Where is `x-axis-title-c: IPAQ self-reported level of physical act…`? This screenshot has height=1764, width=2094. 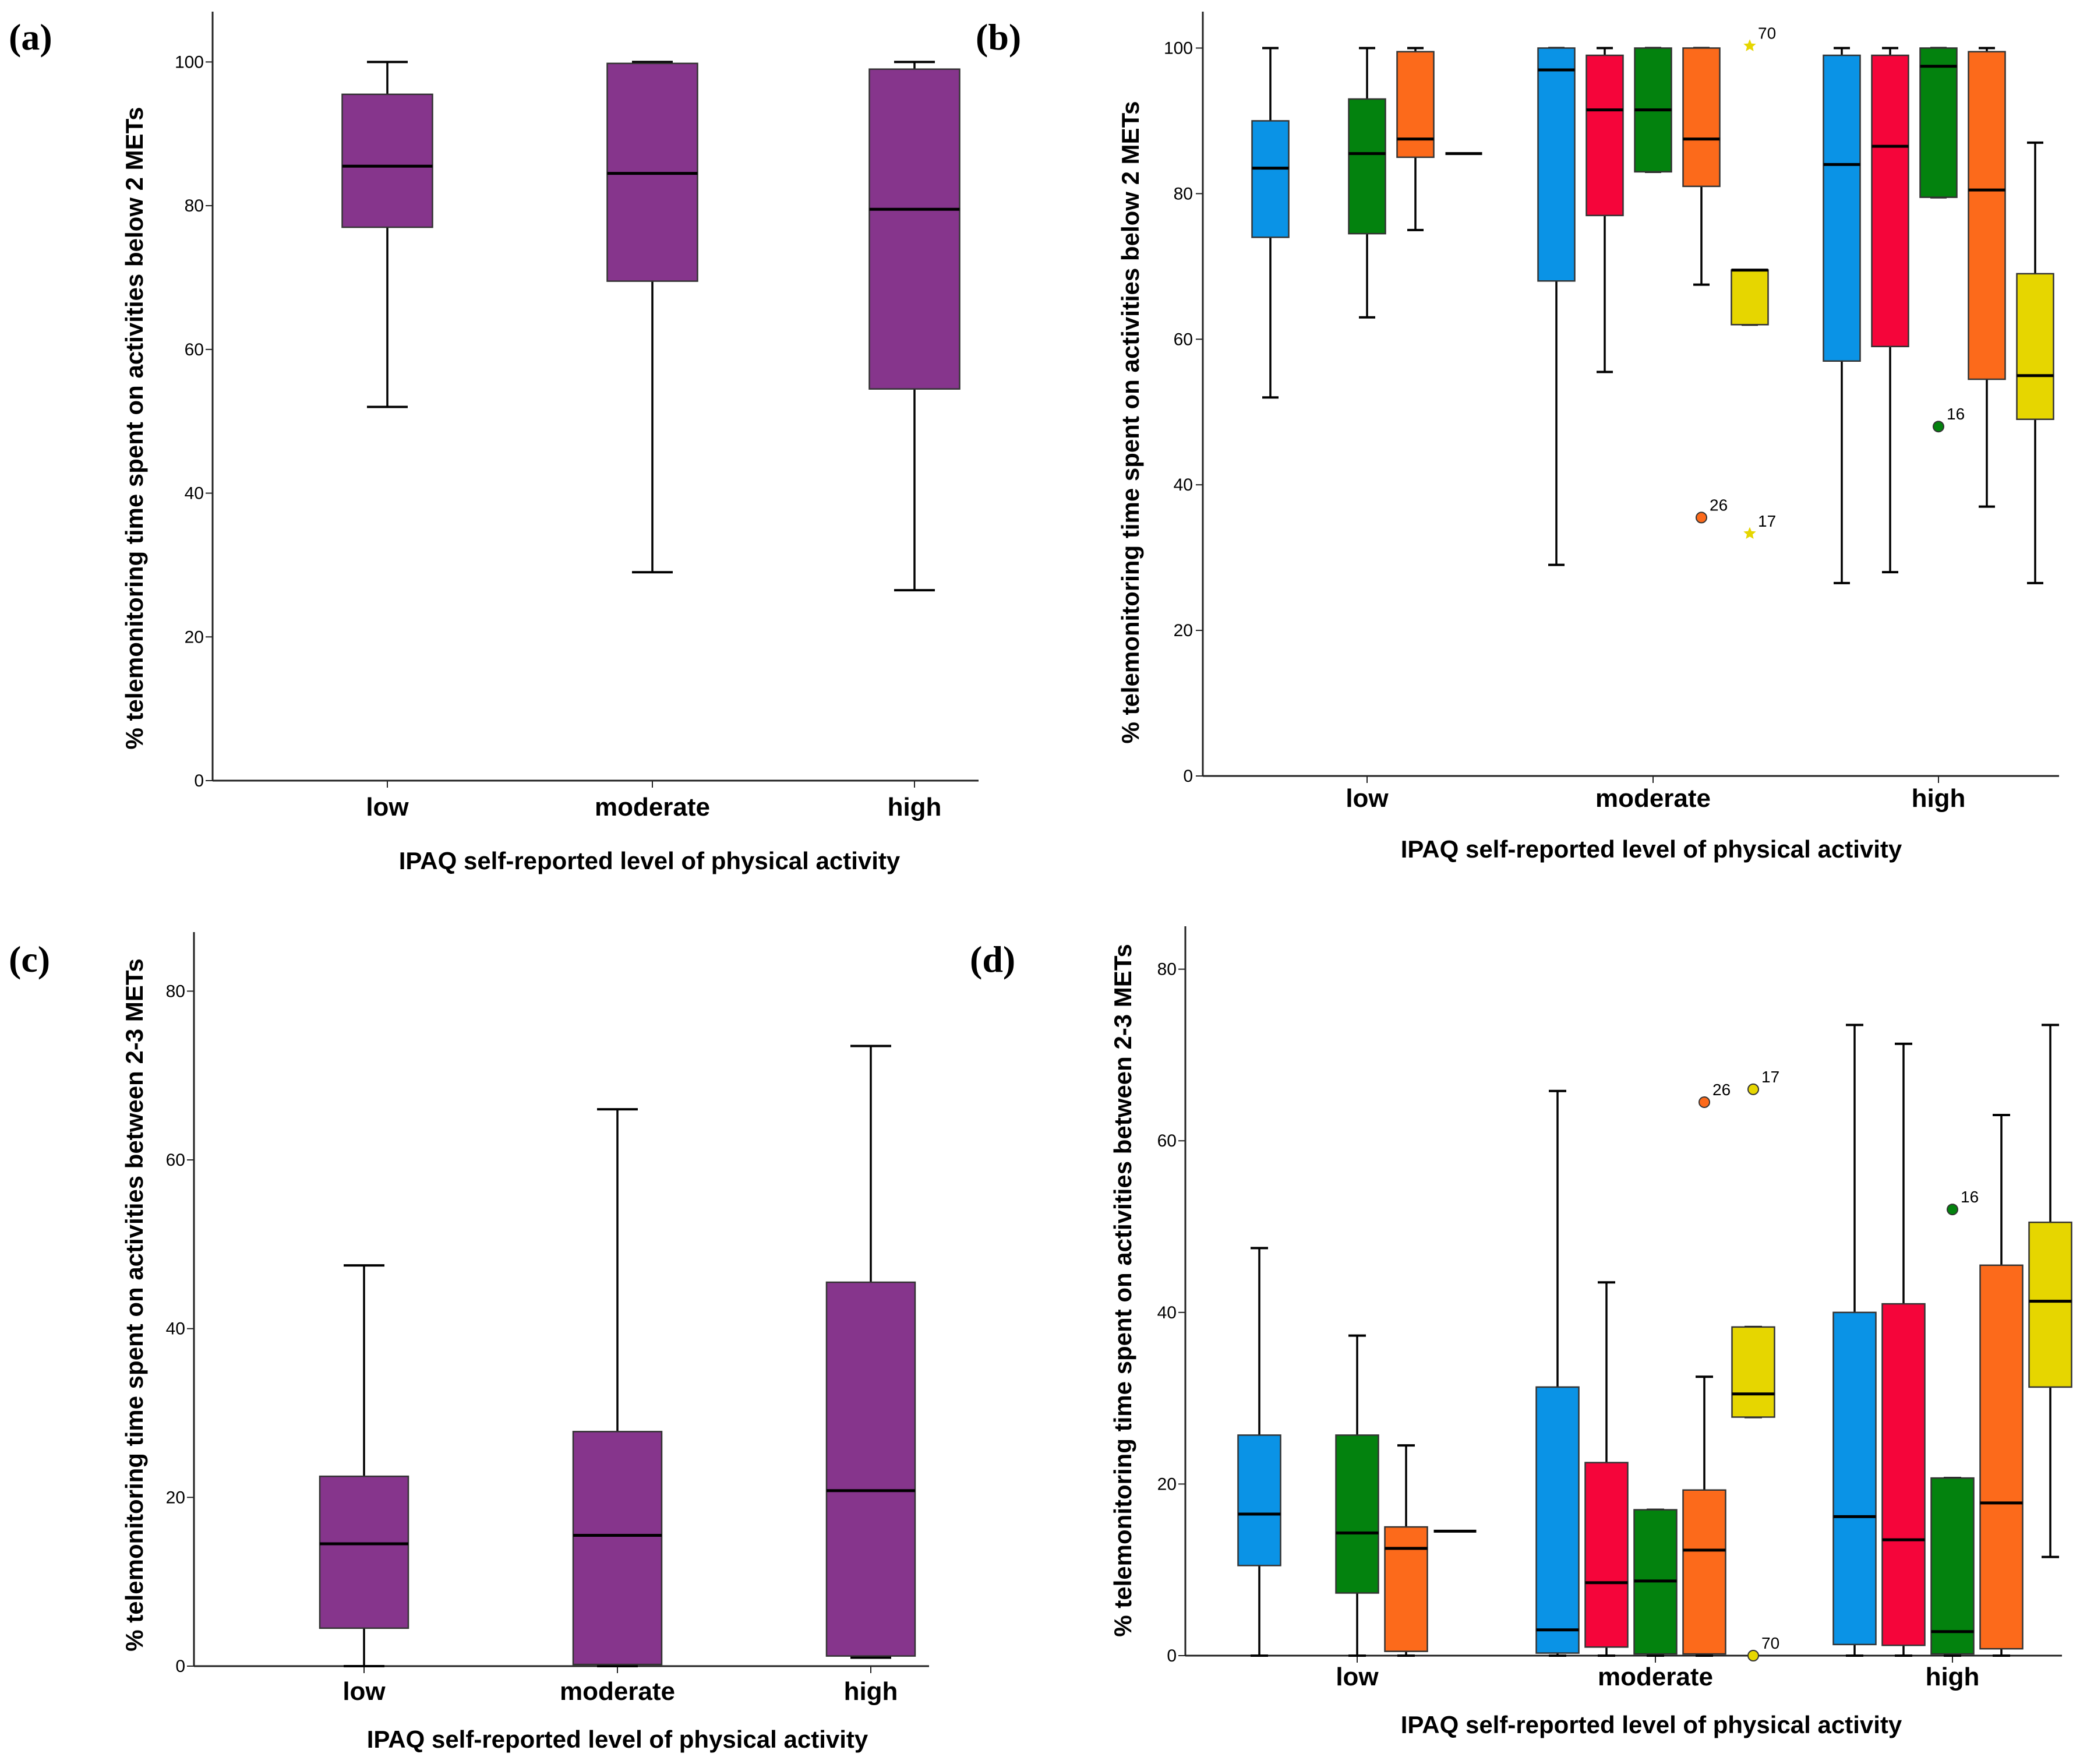
x-axis-title-c: IPAQ self-reported level of physical act… is located at coordinates (617, 1739).